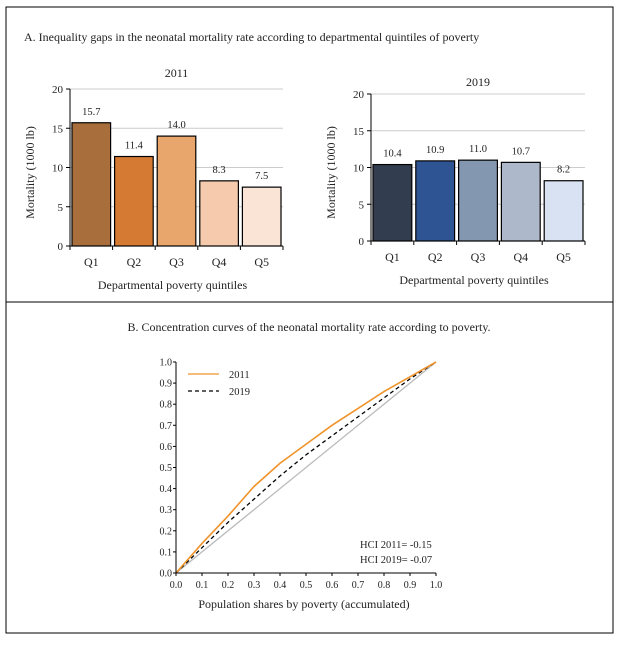  Describe the element at coordinates (410, 585) in the screenshot. I see `x-tick-label: 0.9` at that location.